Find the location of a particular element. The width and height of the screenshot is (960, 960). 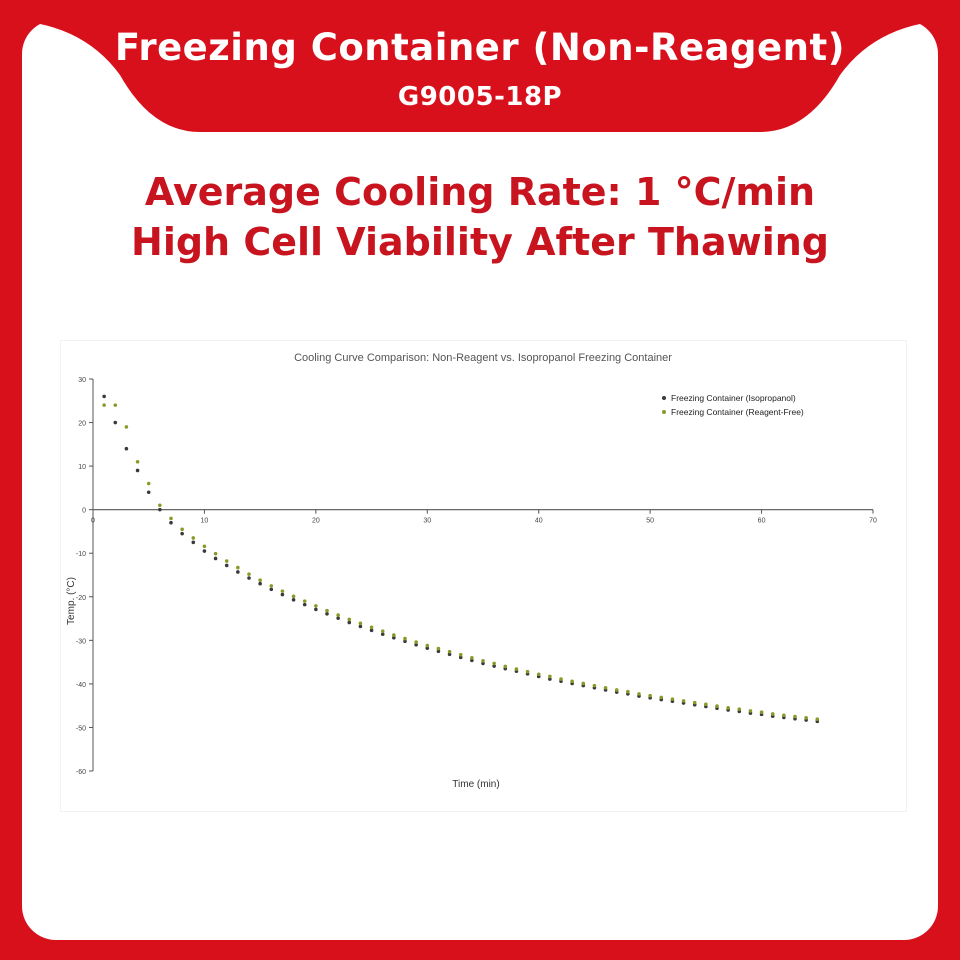

legend-label: Freezing Container (Reagent-Free) is located at coordinates (737, 412).